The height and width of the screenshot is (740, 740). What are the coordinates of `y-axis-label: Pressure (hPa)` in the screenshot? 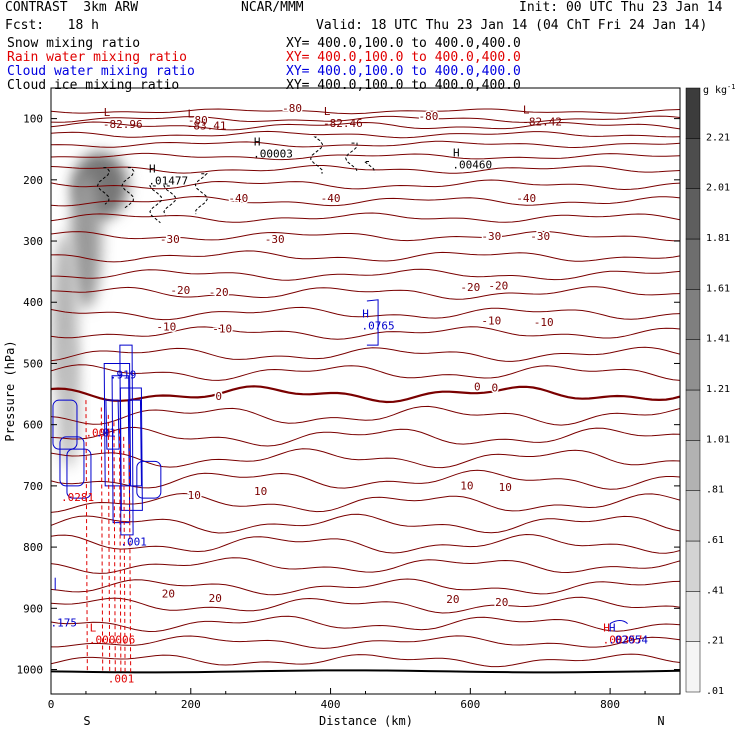 It's located at (10, 390).